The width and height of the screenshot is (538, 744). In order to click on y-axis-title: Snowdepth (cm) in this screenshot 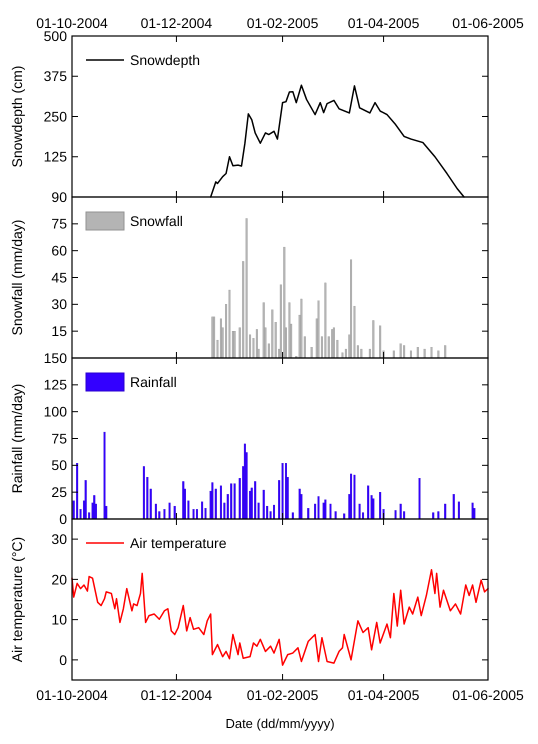, I will do `click(17, 117)`.